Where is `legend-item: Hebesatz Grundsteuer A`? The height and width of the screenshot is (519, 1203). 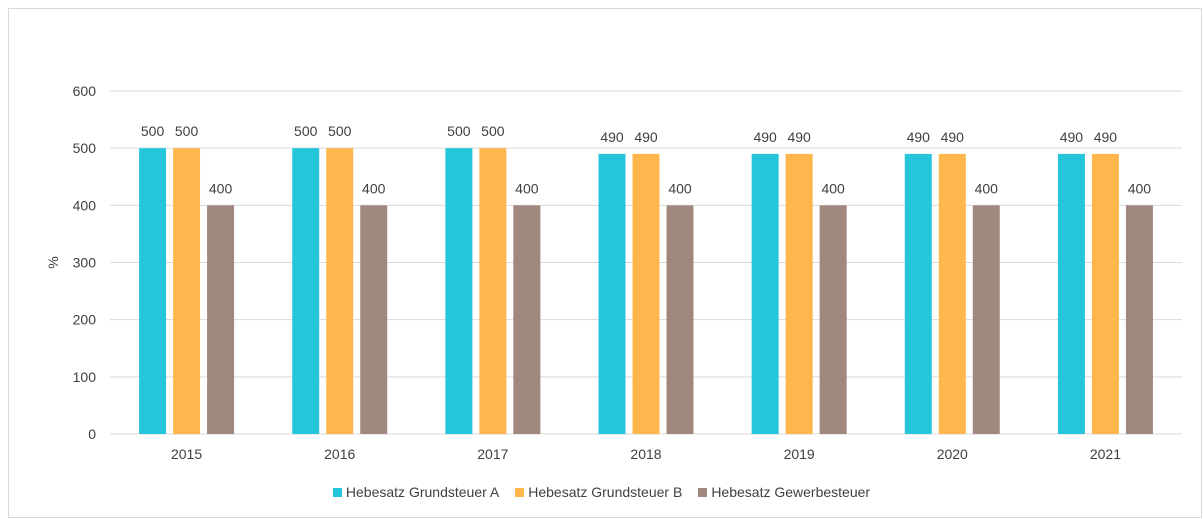 legend-item: Hebesatz Grundsteuer A is located at coordinates (416, 492).